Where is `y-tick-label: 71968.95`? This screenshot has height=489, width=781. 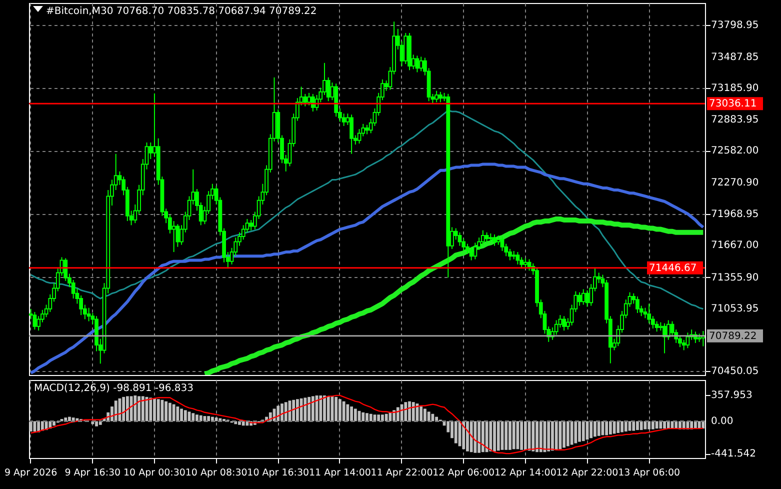 y-tick-label: 71968.95 is located at coordinates (735, 214).